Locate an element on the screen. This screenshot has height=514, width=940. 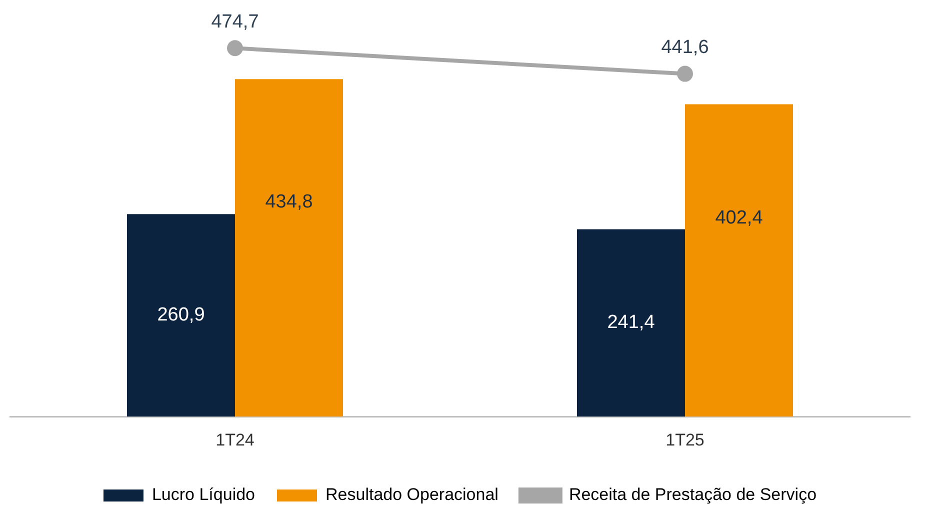
data-label: 474,7 is located at coordinates (235, 21).